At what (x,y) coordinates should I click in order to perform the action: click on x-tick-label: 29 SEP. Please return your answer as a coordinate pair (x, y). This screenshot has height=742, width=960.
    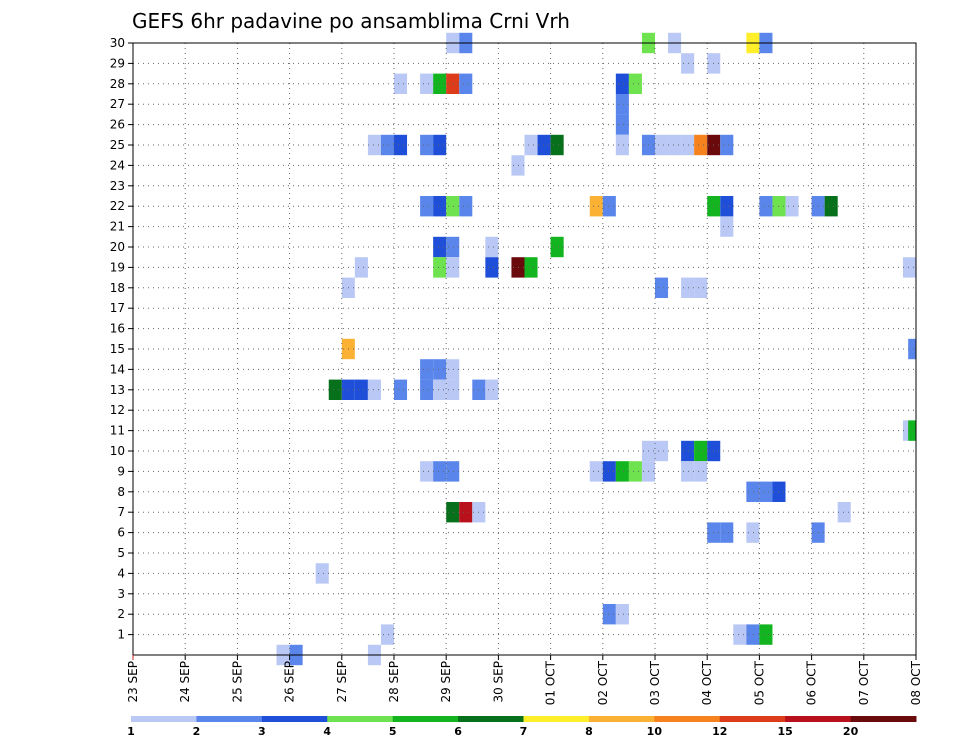
    Looking at the image, I should click on (446, 682).